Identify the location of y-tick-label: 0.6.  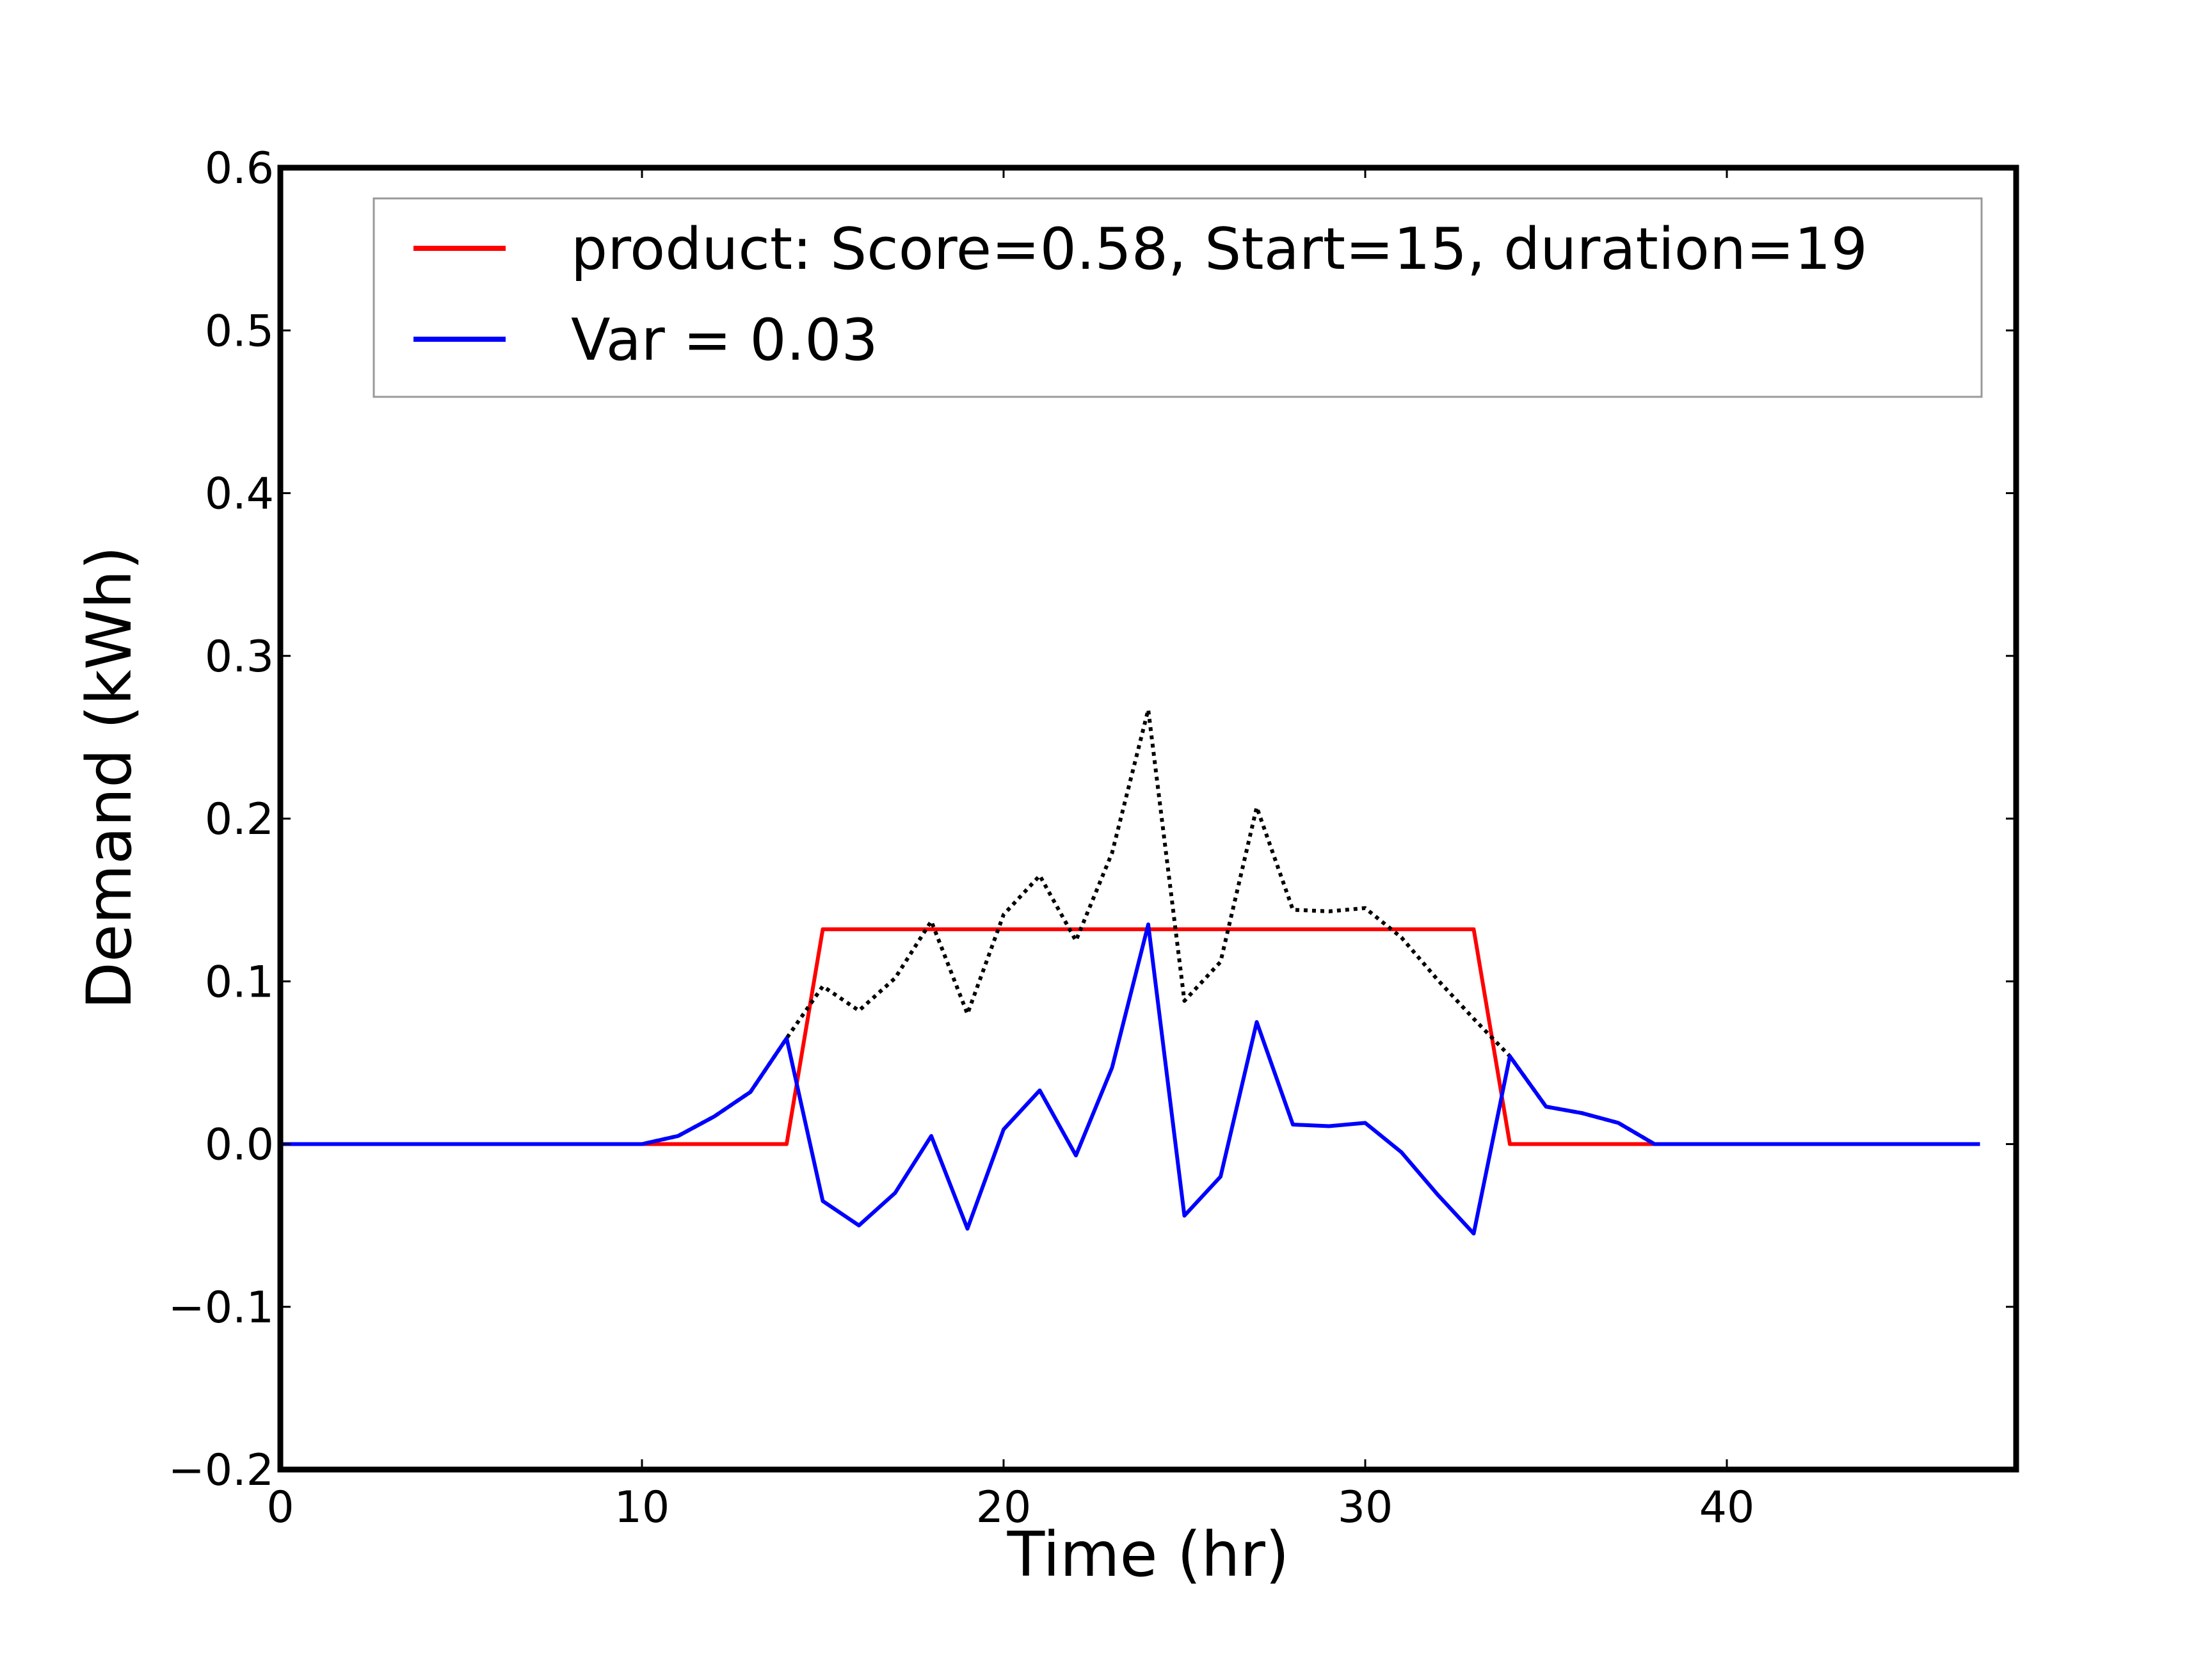
(239, 168).